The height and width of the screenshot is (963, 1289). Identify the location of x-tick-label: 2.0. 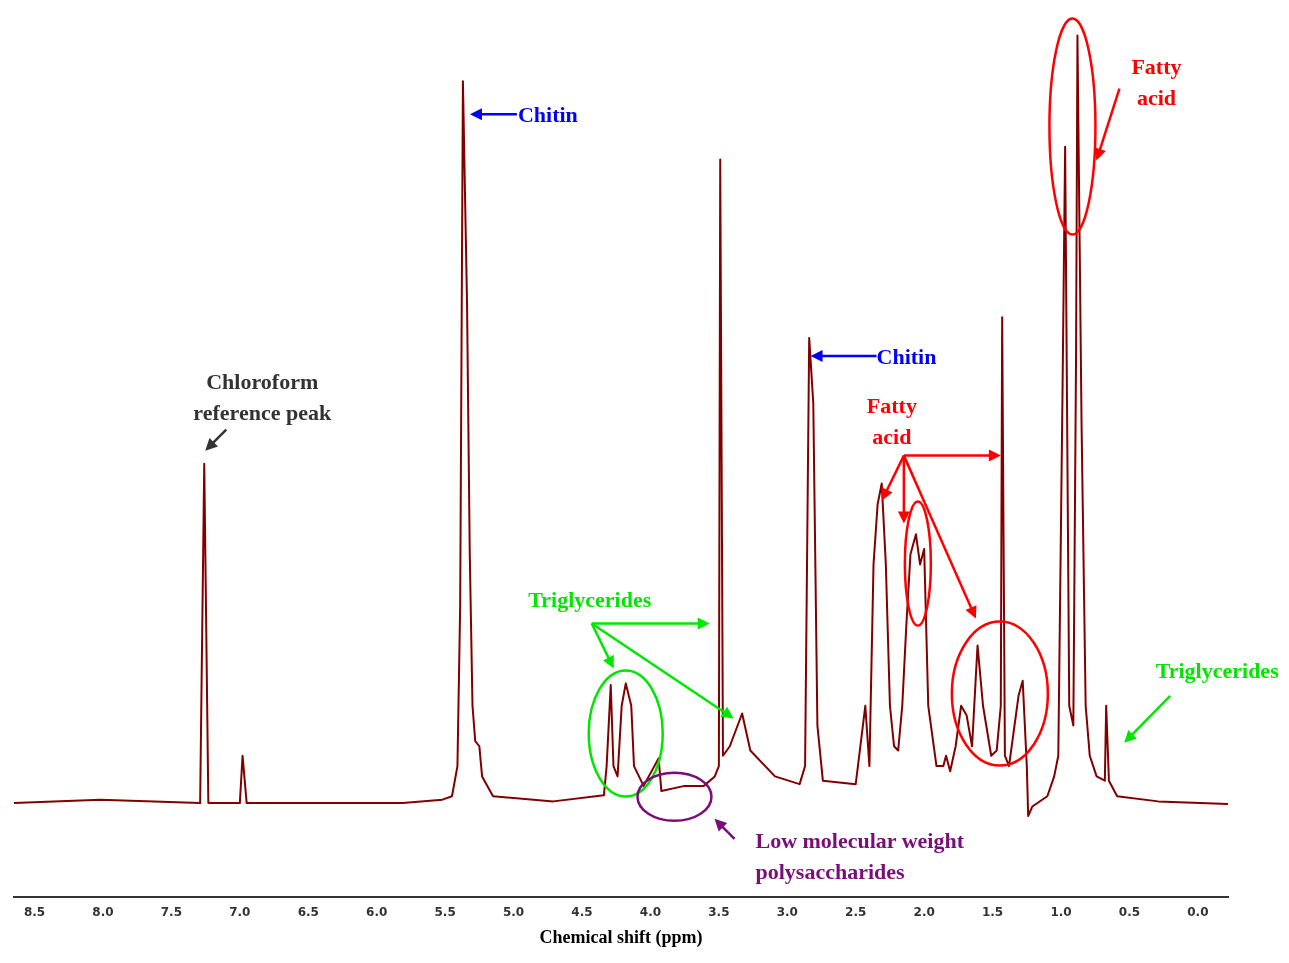
(924, 912).